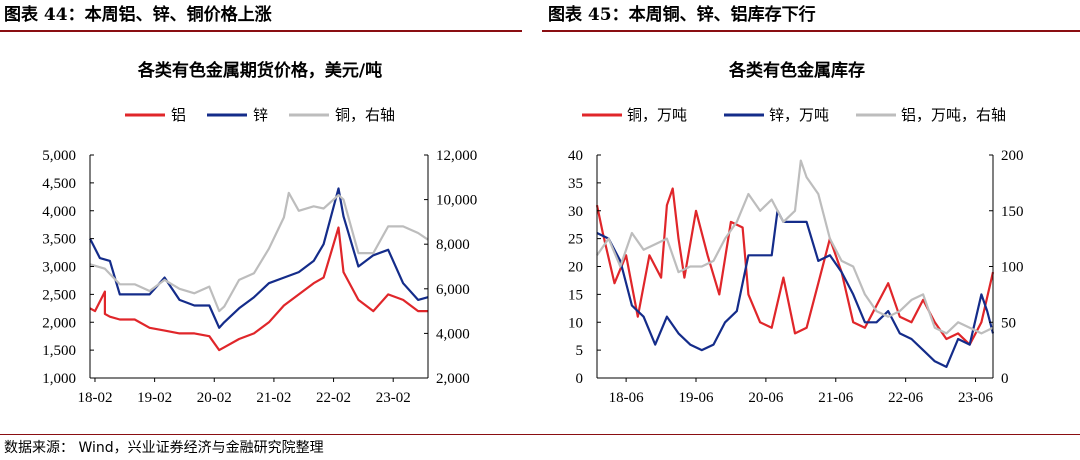 The width and height of the screenshot is (1080, 460). What do you see at coordinates (575, 268) in the screenshot?
I see `y-left-tick-label: 20` at bounding box center [575, 268].